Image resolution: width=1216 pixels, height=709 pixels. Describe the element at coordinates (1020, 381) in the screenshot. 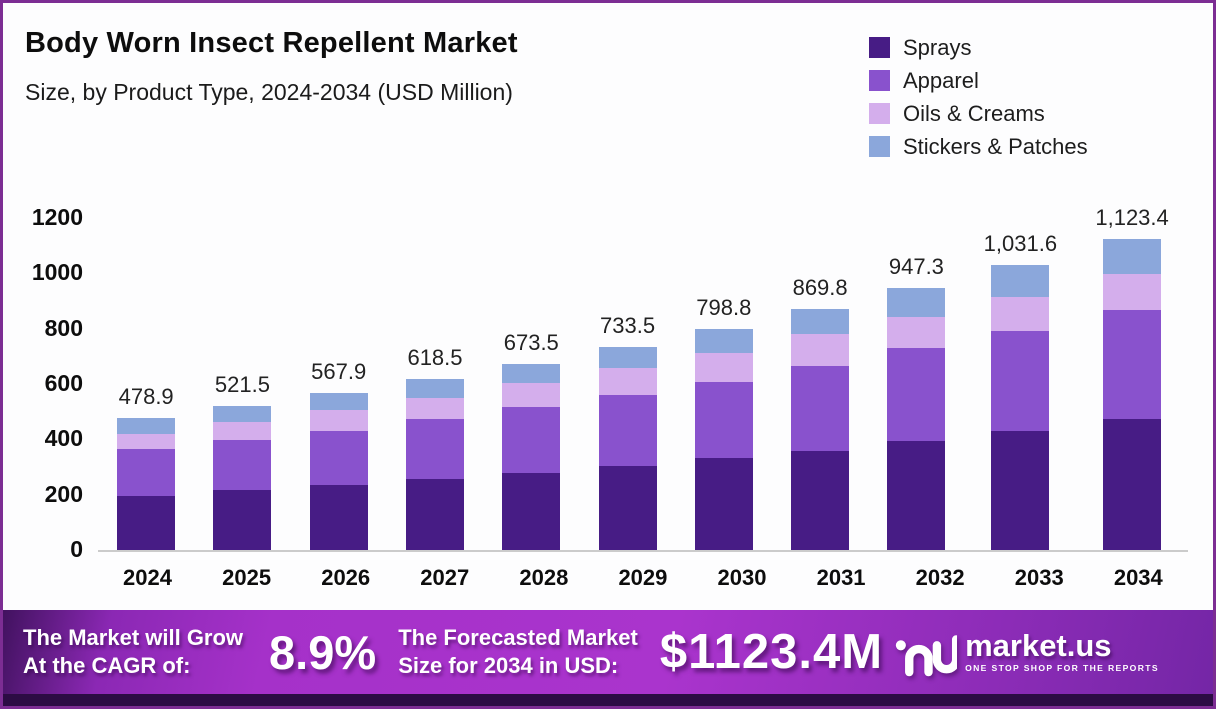

I see `bar-2033-apparel` at that location.